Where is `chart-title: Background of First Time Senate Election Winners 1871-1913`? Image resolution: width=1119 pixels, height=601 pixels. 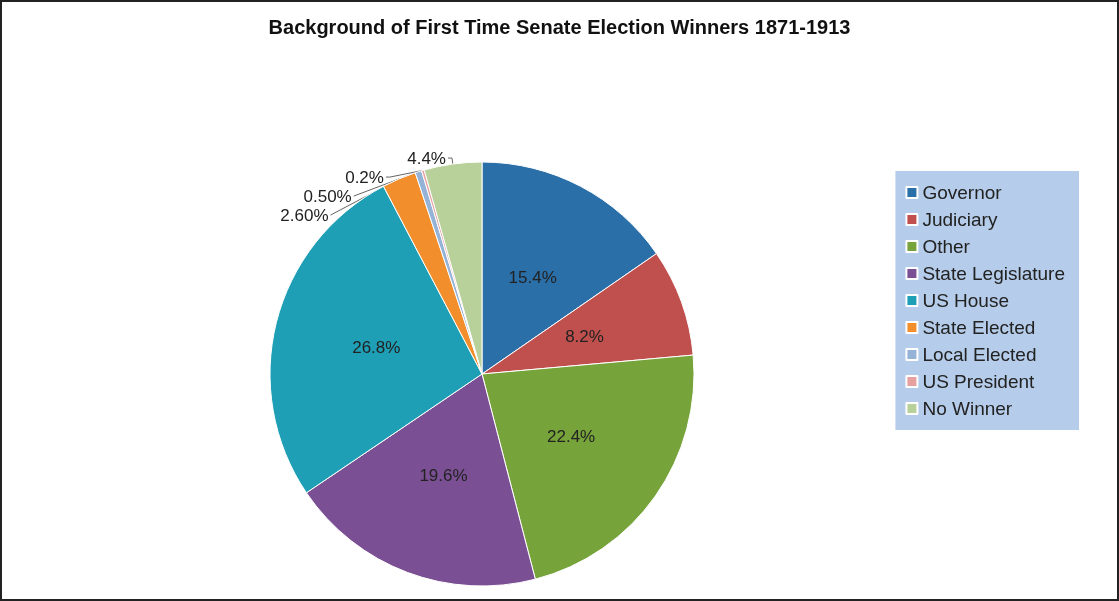 chart-title: Background of First Time Senate Election Winners 1871-1913 is located at coordinates (559, 27).